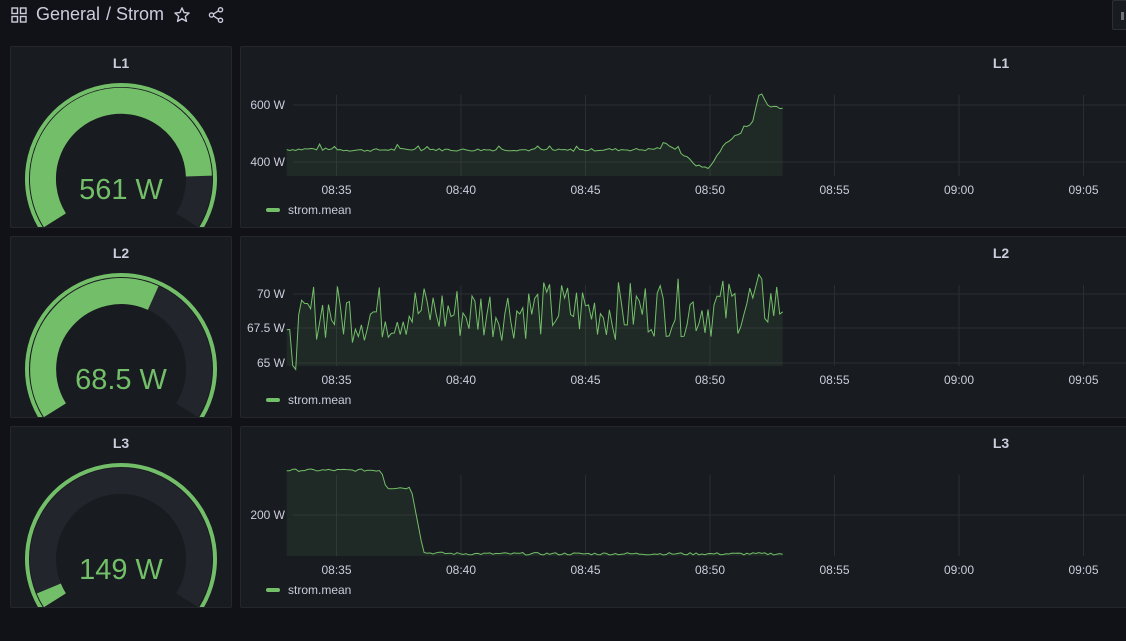 The image size is (1126, 641). Describe the element at coordinates (121, 380) in the screenshot. I see `gauge-value: 68.5 W` at that location.